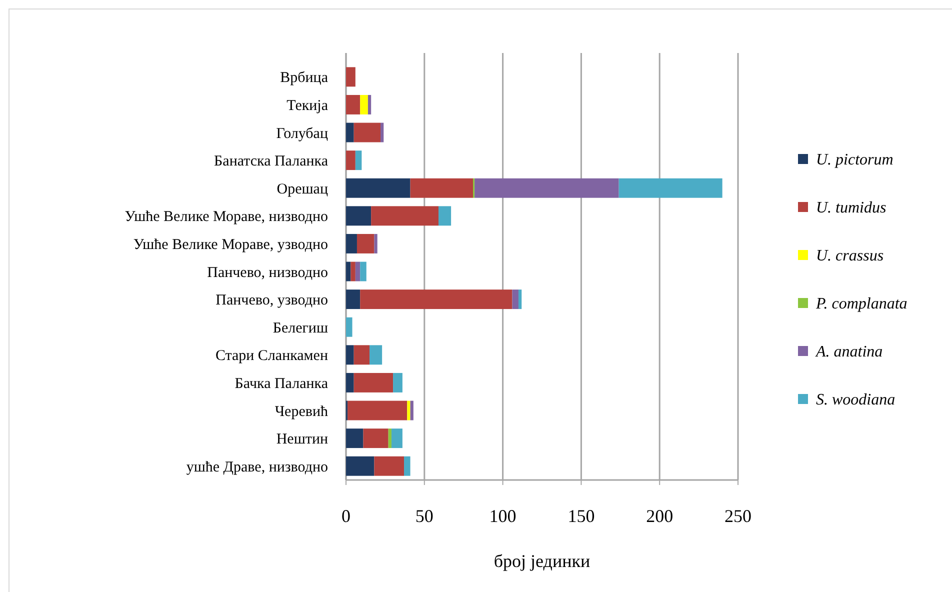 This screenshot has width=952, height=592. What do you see at coordinates (302, 189) in the screenshot?
I see `y-tick-label: Орешац` at bounding box center [302, 189].